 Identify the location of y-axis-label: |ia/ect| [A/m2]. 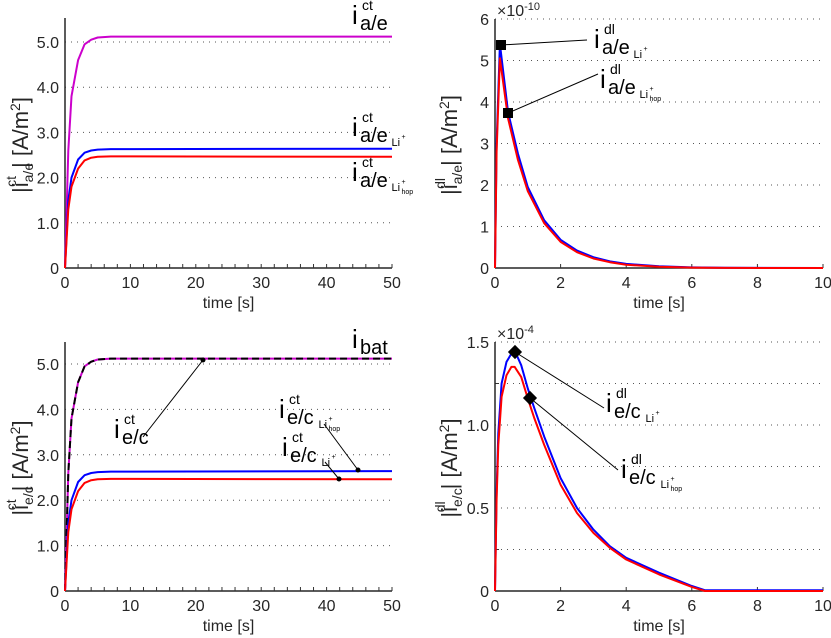
(19, 145).